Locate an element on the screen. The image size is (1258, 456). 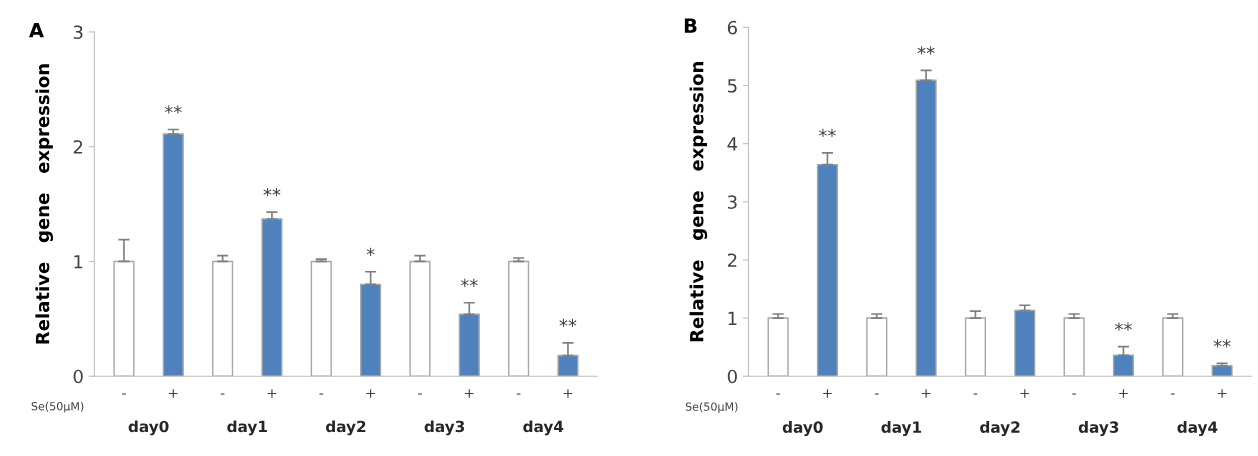
y-tick-label: 5 is located at coordinates (732, 86).